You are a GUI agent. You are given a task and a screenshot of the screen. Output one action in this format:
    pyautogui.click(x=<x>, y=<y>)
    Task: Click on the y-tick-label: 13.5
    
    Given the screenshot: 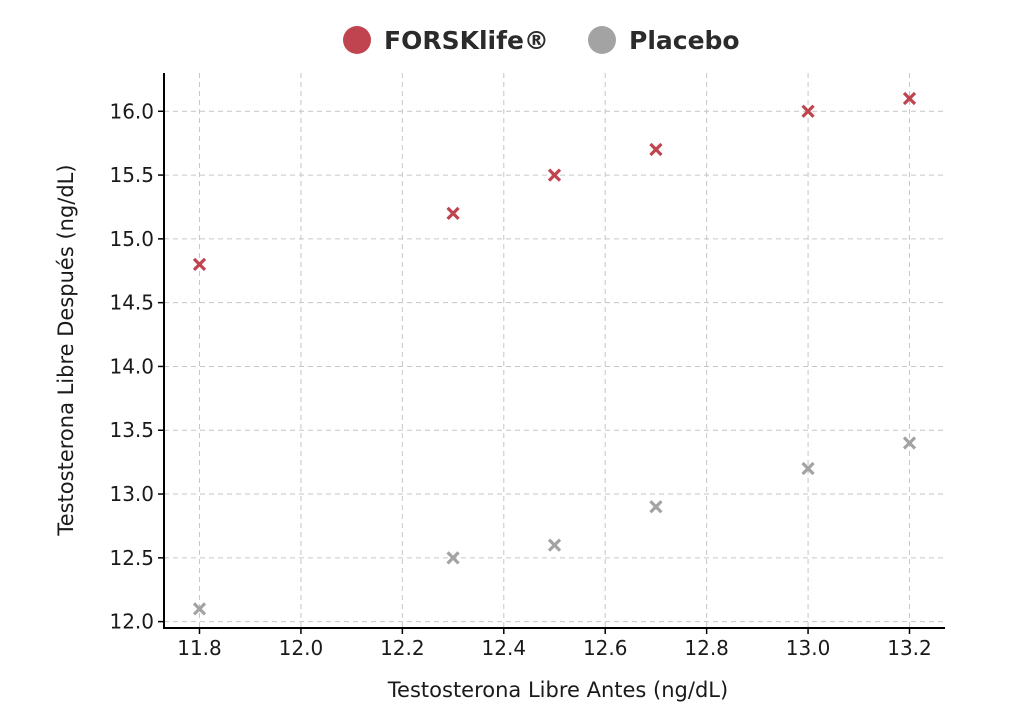 What is the action you would take?
    pyautogui.click(x=131, y=430)
    